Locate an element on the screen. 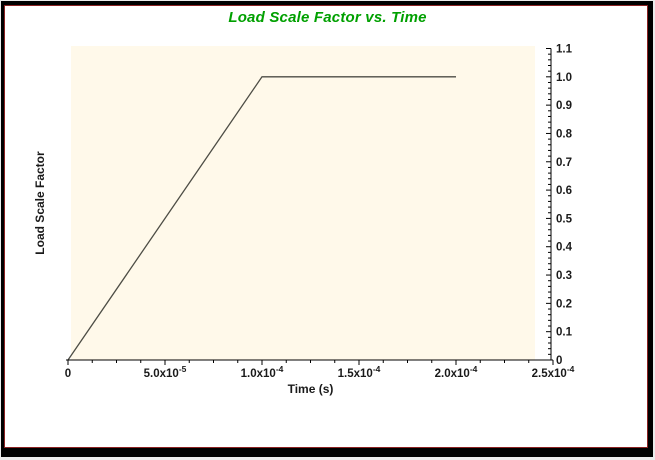 The width and height of the screenshot is (655, 460). y-tick-label: 0.8 is located at coordinates (564, 134).